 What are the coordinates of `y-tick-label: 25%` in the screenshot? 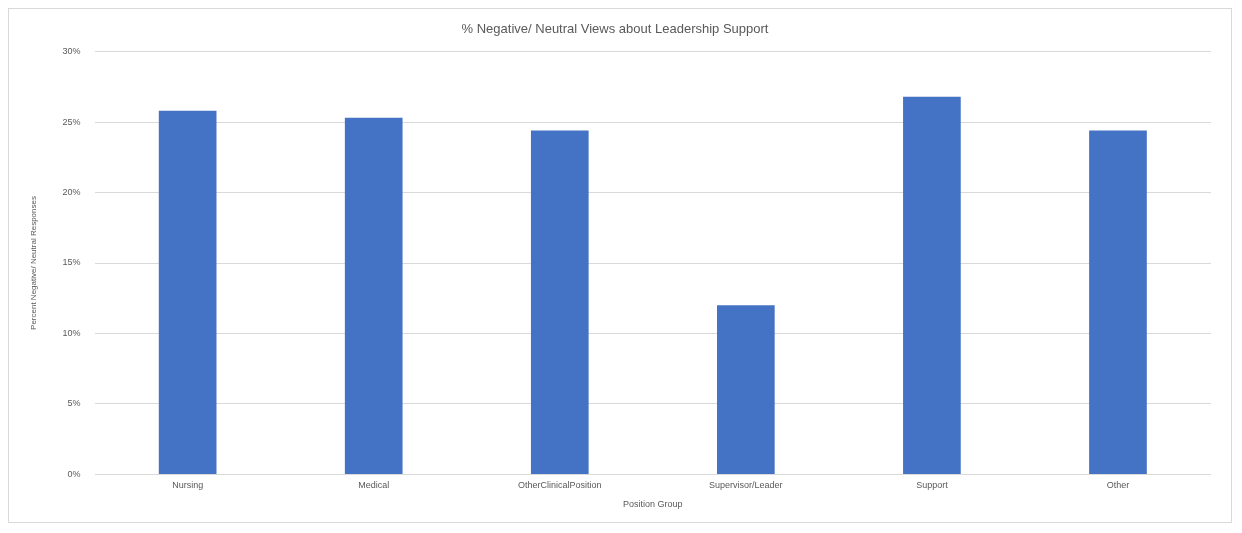 It's located at (71, 121).